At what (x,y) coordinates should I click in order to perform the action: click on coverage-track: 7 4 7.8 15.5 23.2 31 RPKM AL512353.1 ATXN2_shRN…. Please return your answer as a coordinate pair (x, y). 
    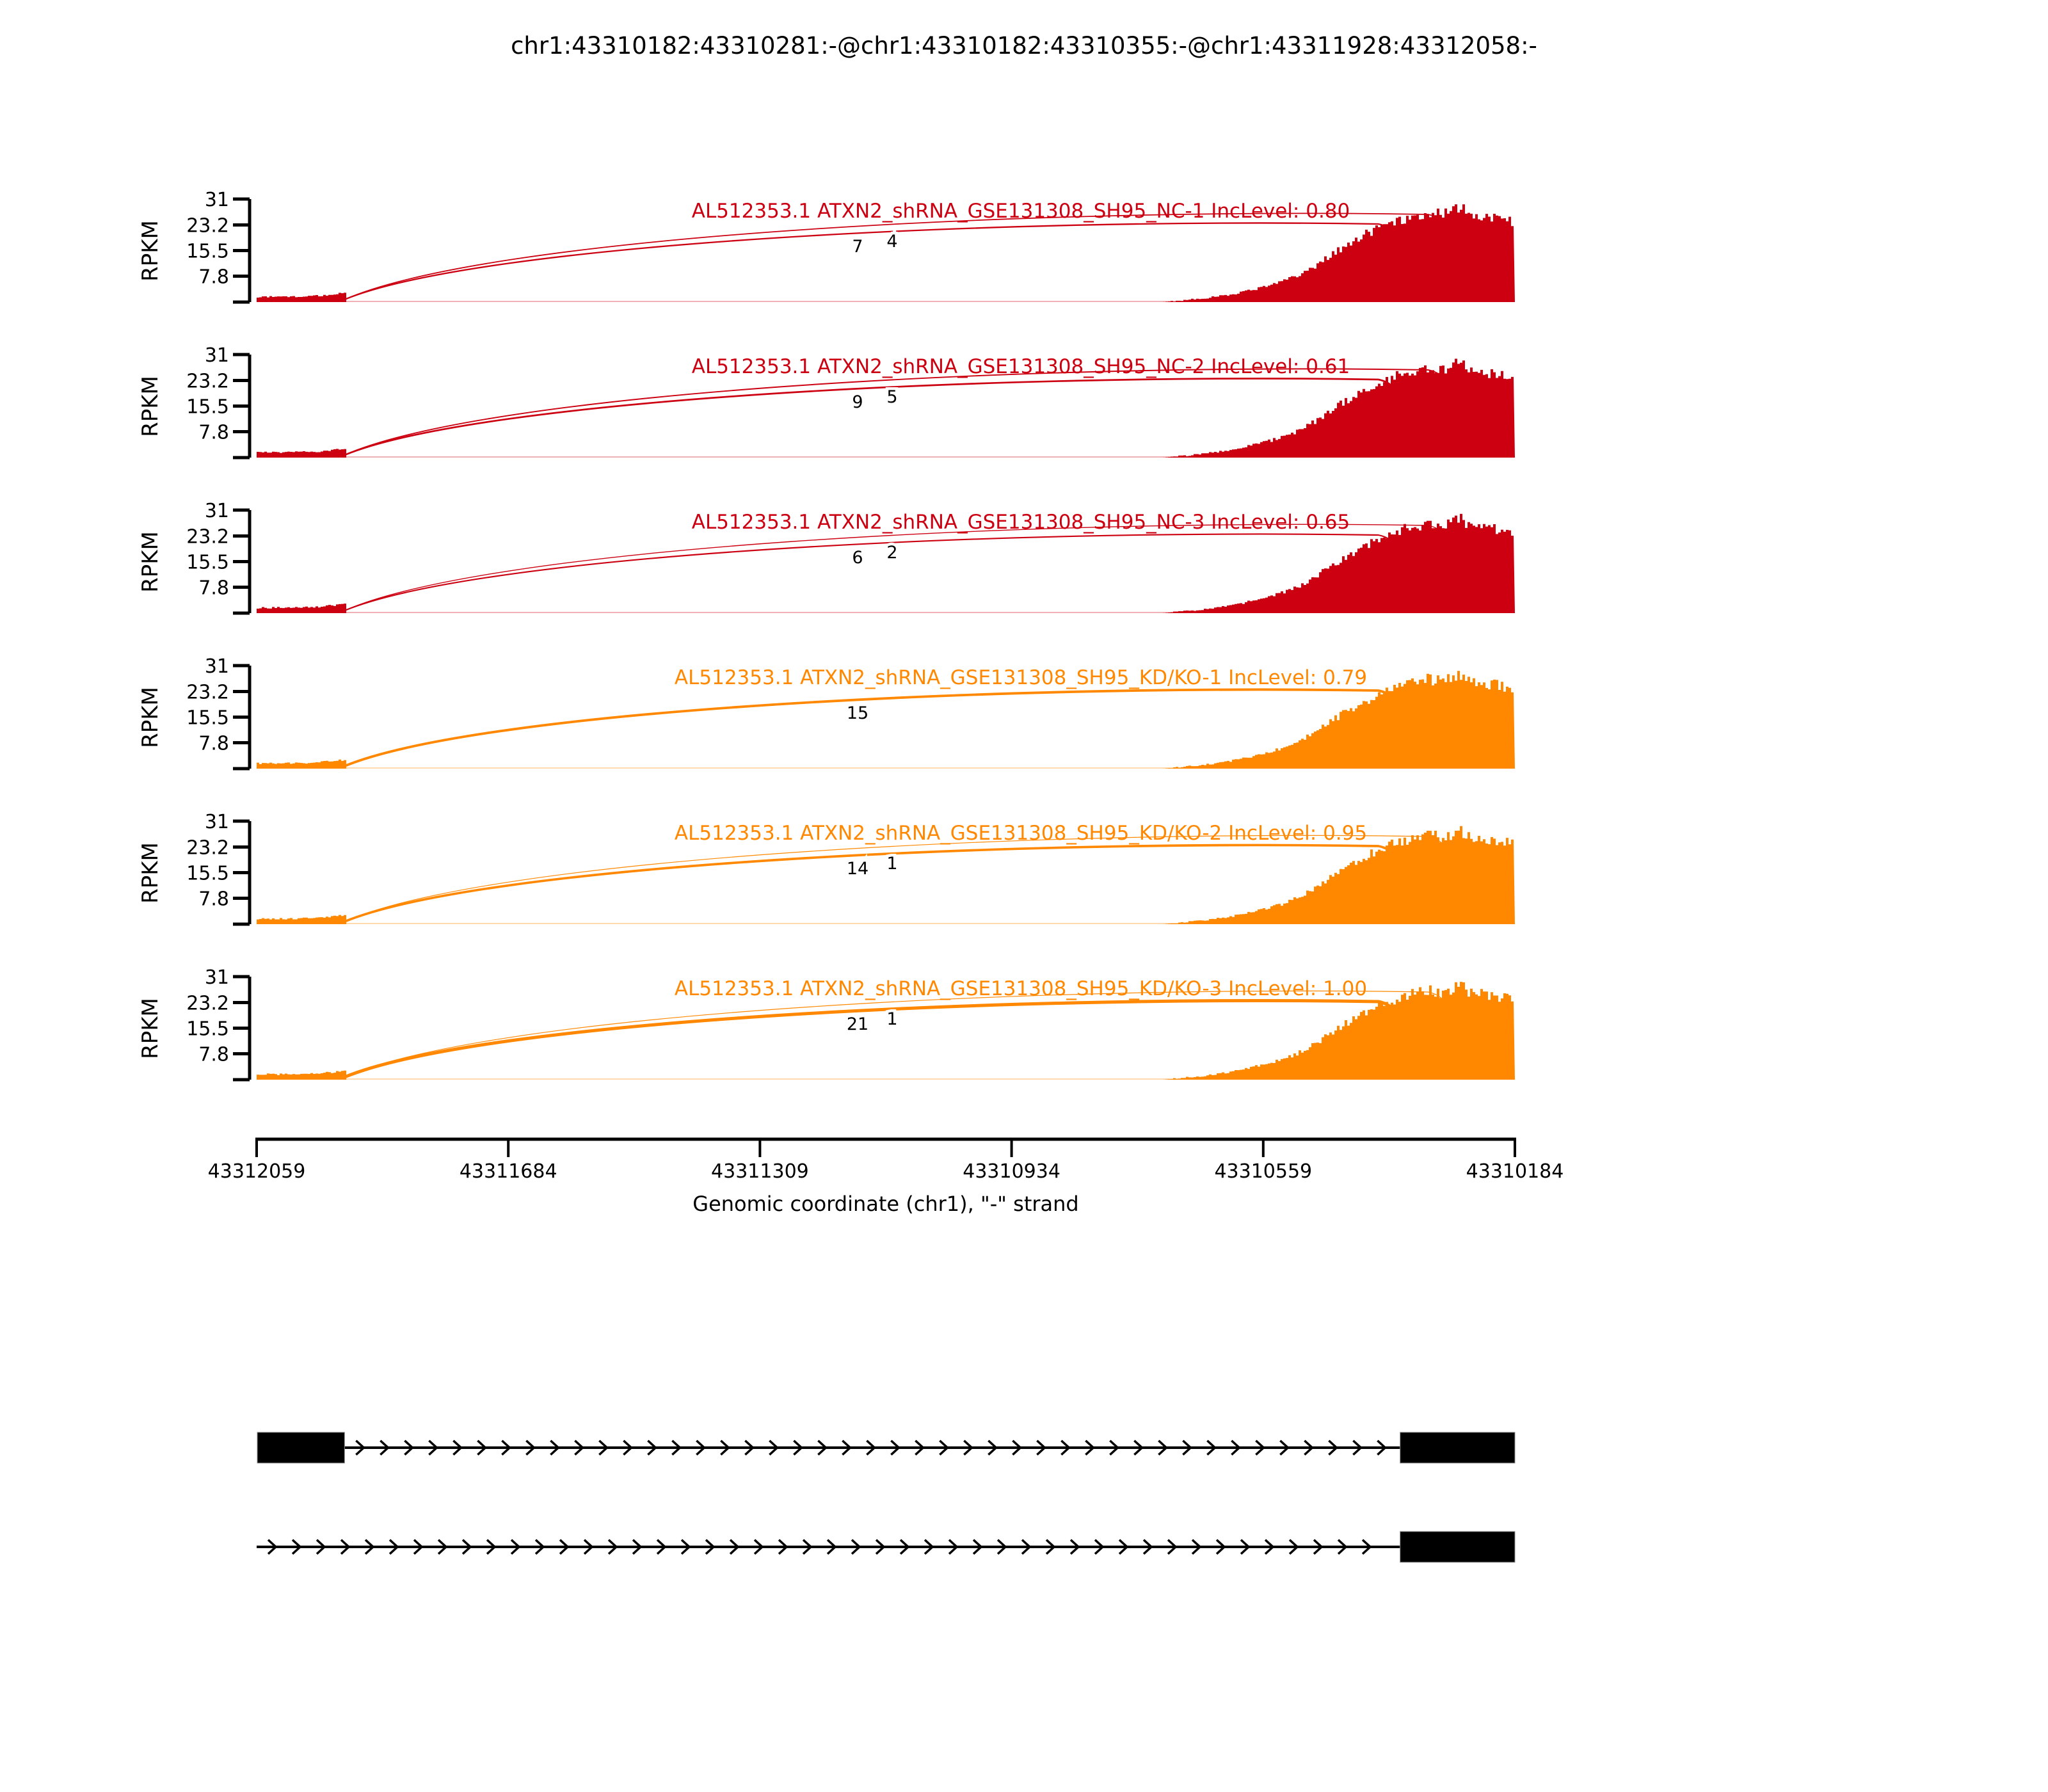
    Looking at the image, I should click on (826, 246).